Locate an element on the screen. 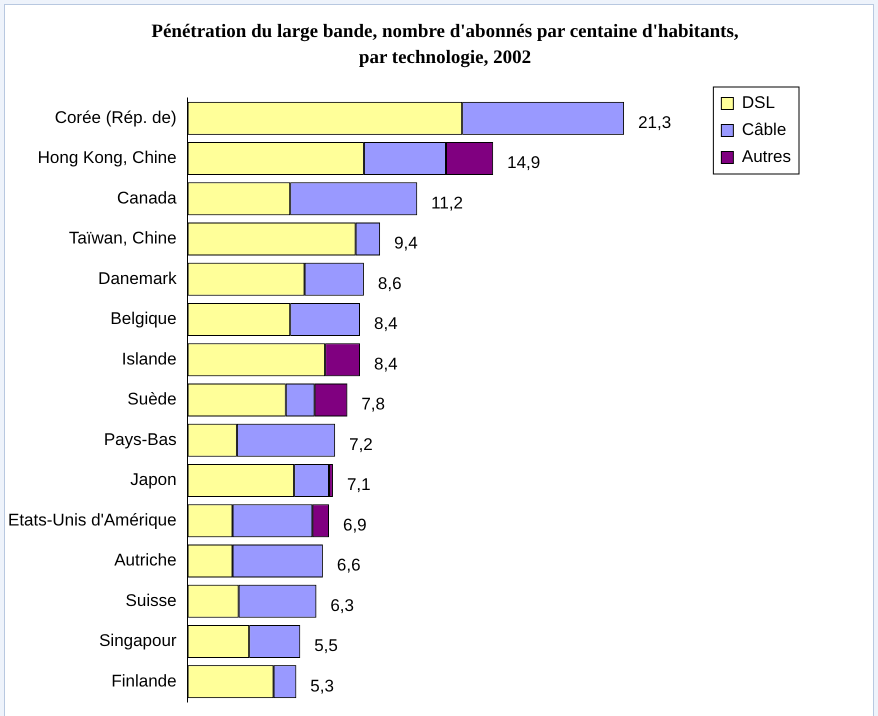 The width and height of the screenshot is (878, 716). annotation: 11,2 is located at coordinates (447, 202).